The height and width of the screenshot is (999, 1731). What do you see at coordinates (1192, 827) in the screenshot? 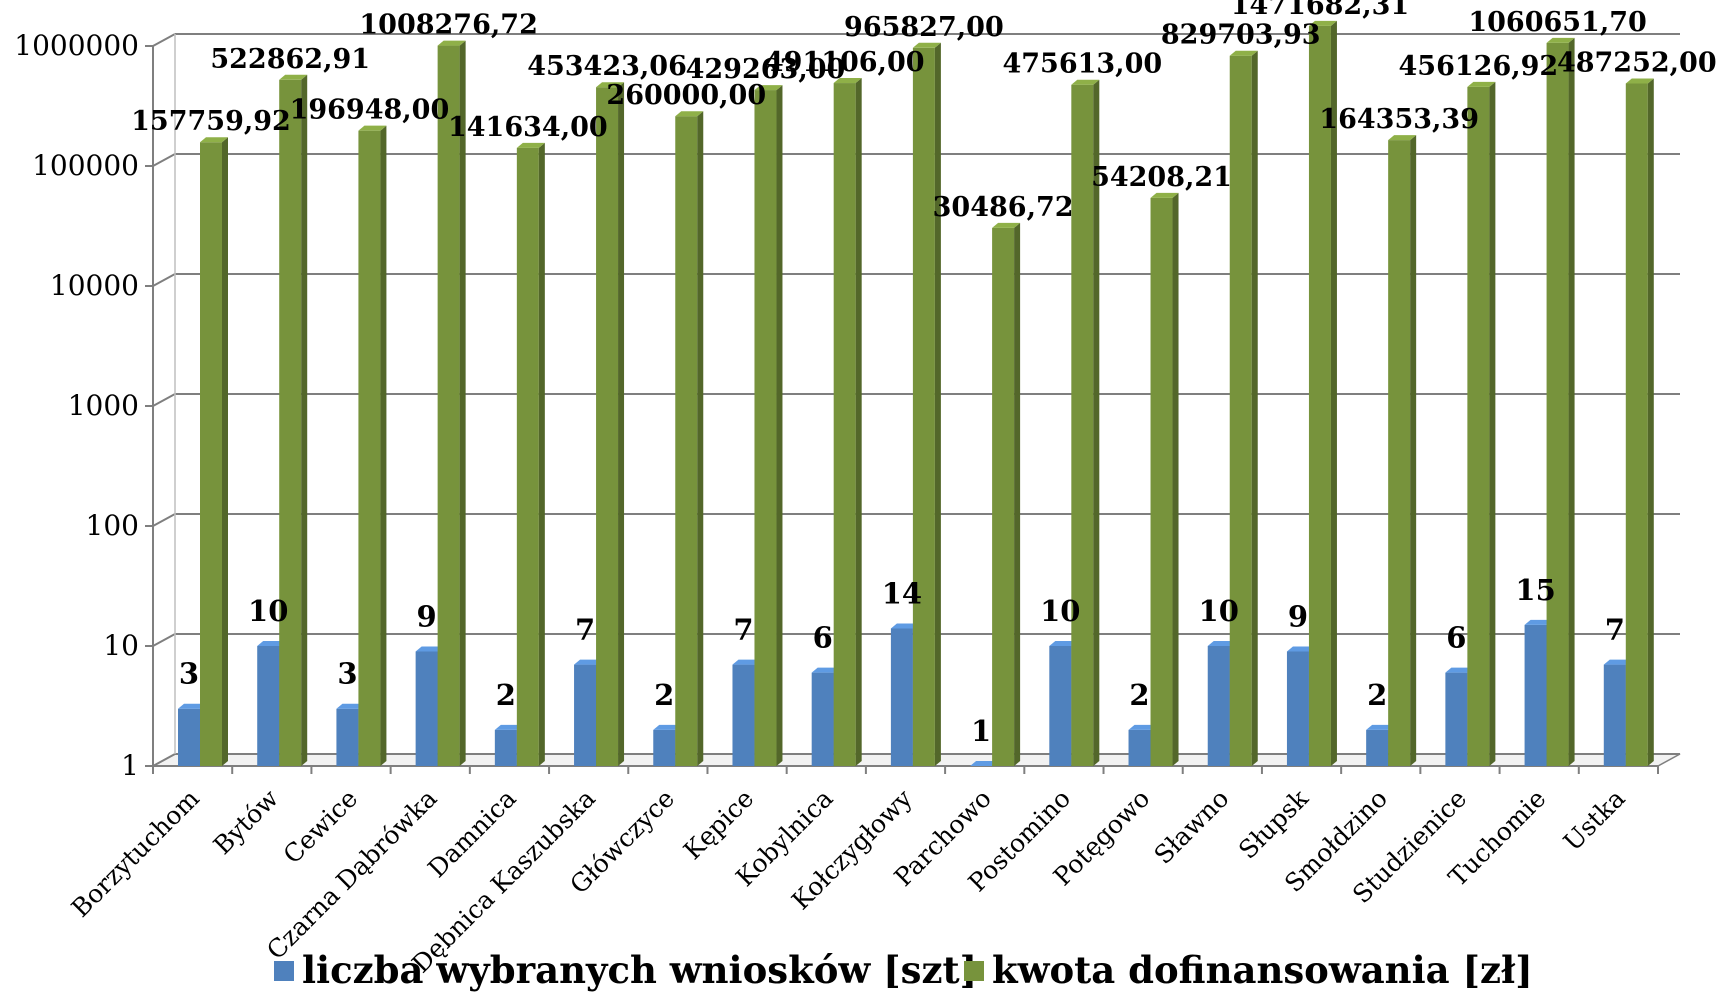
I see `x-tick-label: Sławno` at bounding box center [1192, 827].